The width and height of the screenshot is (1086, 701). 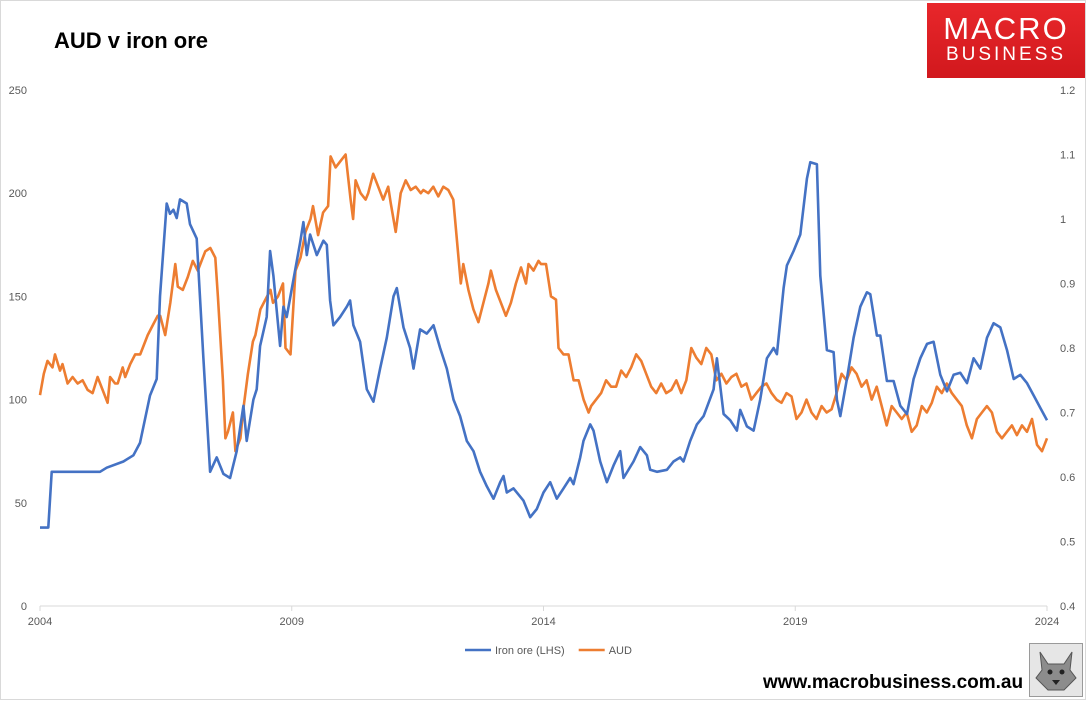 I want to click on y-right-tick-label: 0.9, so click(x=1067, y=285).